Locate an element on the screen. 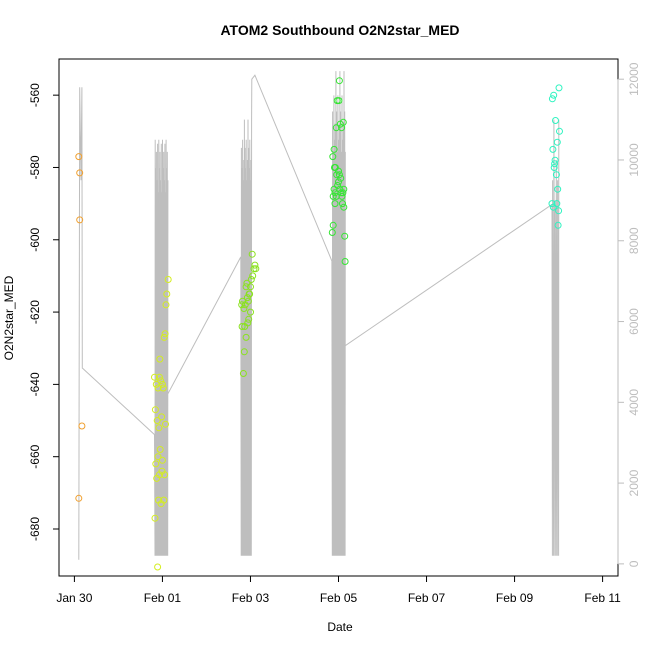 The image size is (650, 650). y-tick-label-3: -620 is located at coordinates (35, 312).